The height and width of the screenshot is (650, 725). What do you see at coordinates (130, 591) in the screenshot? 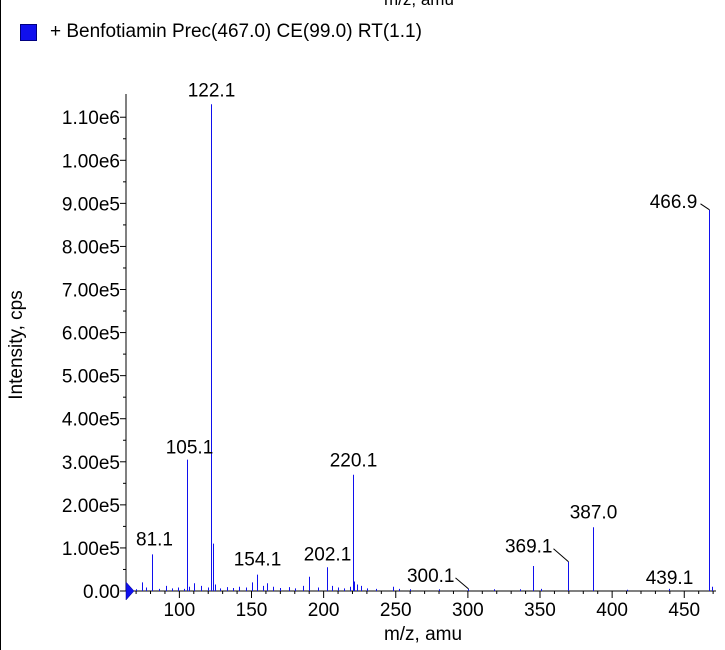
I see `baseline-marker` at bounding box center [130, 591].